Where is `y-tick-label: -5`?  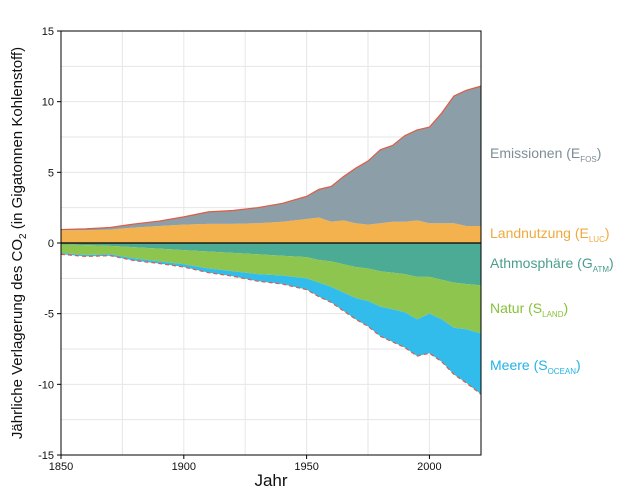
y-tick-label: -5 is located at coordinates (49, 315).